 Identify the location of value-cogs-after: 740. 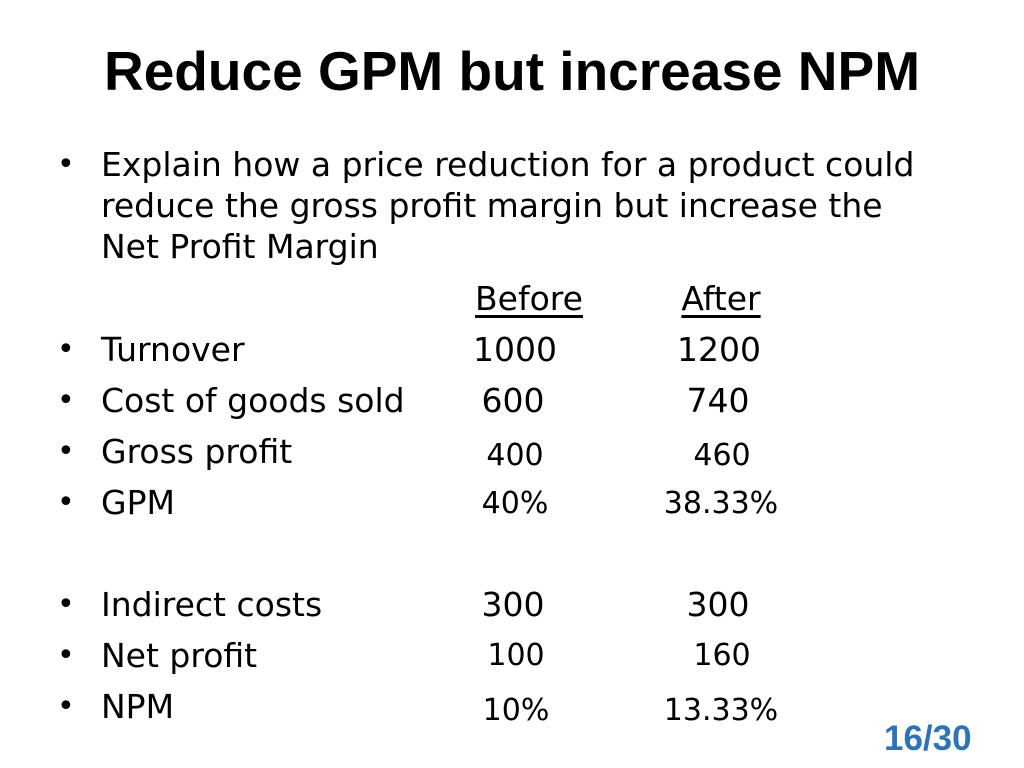
(718, 400).